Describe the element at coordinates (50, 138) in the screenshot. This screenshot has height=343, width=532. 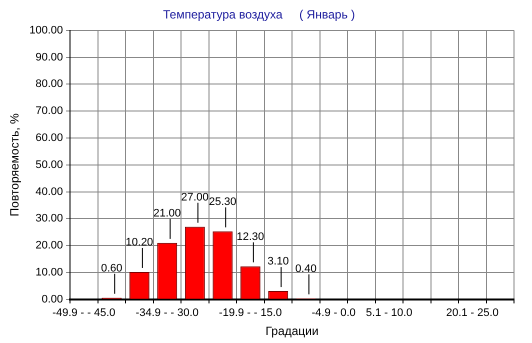
I see `y-tick-label: 60.00` at that location.